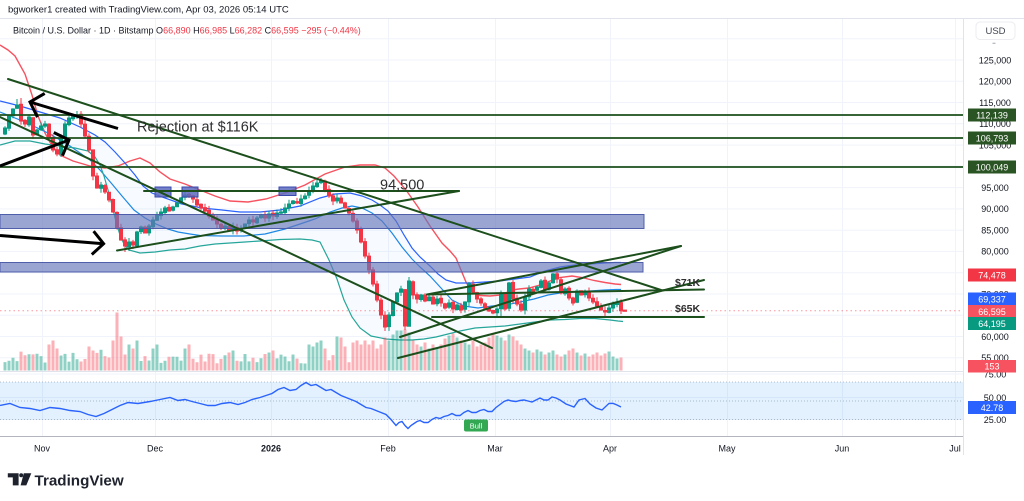 Image resolution: width=1024 pixels, height=501 pixels. I want to click on svg-text: Bull, so click(476, 426).